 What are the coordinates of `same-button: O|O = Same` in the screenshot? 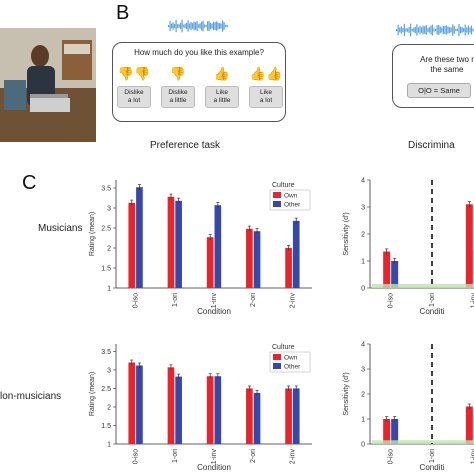 It's located at (439, 90).